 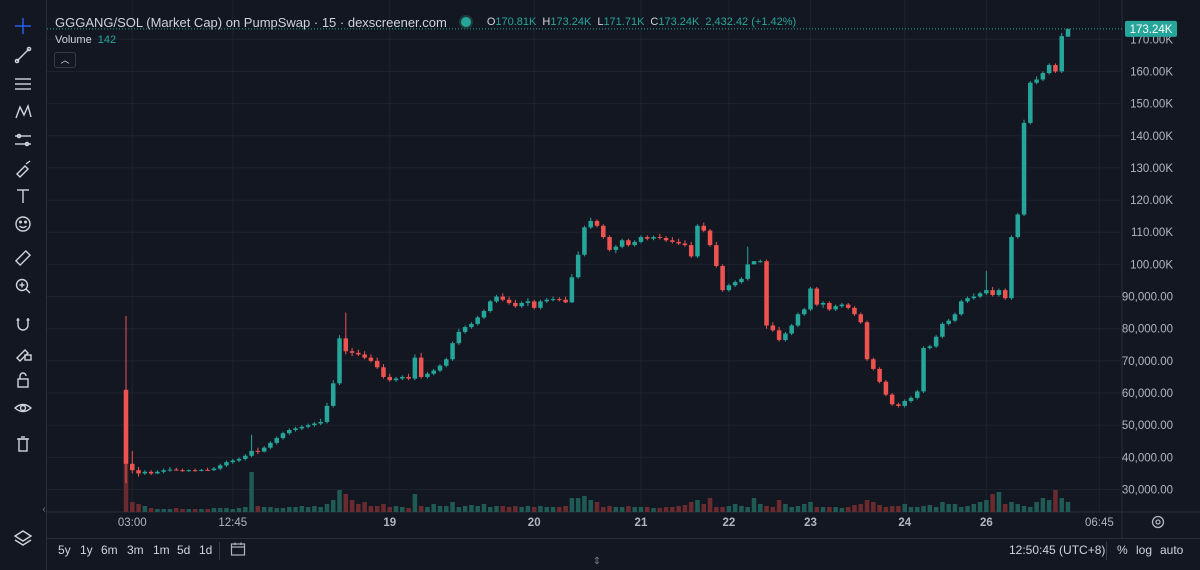 I want to click on eye-icon, so click(x=23, y=408).